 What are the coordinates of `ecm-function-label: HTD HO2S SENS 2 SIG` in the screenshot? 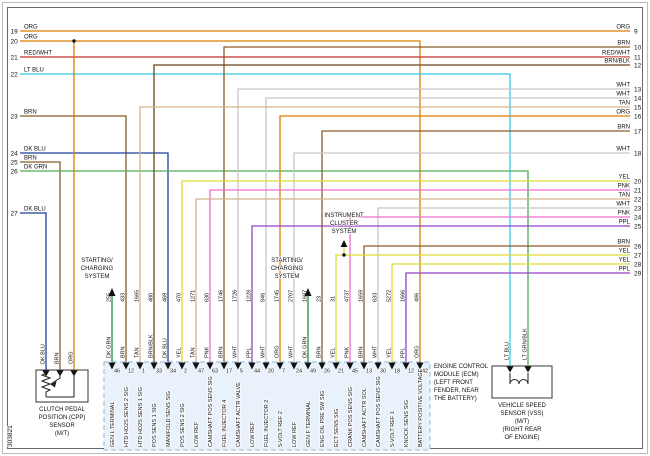 It's located at (127, 417).